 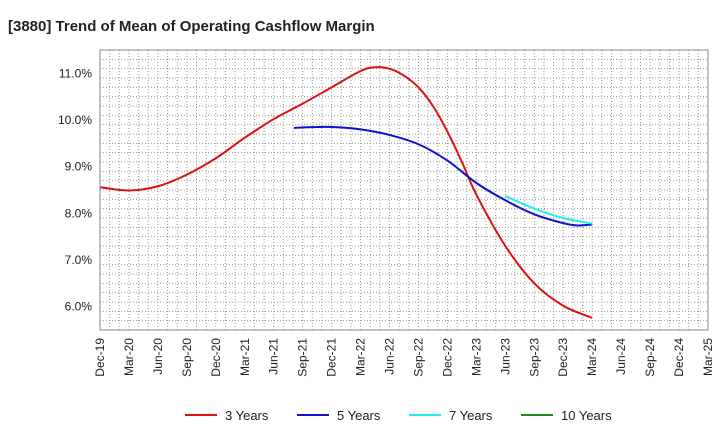 What do you see at coordinates (390, 356) in the screenshot?
I see `x-tick-label: Jun-22` at bounding box center [390, 356].